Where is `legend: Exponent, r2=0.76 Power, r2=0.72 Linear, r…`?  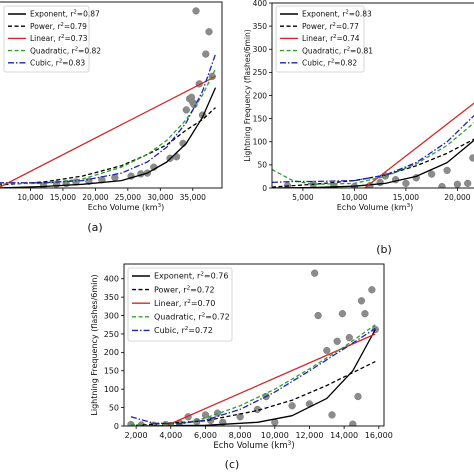 legend: Exponent, r2=0.76 Power, r2=0.72 Linear, r… is located at coordinates (180, 304).